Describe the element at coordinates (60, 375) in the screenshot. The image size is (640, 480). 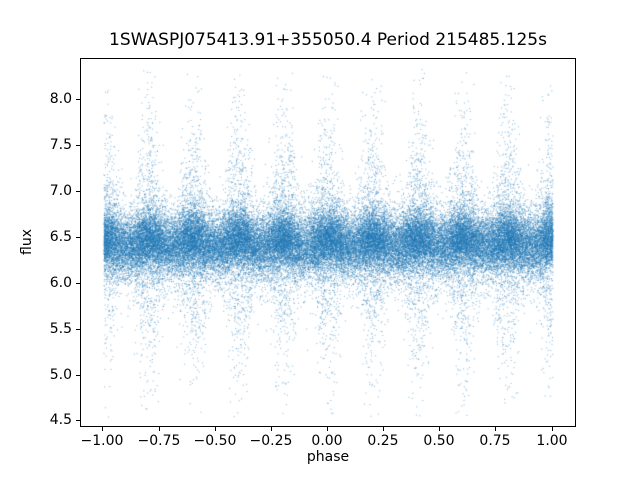
I see `y-tick-label: 5.0` at that location.